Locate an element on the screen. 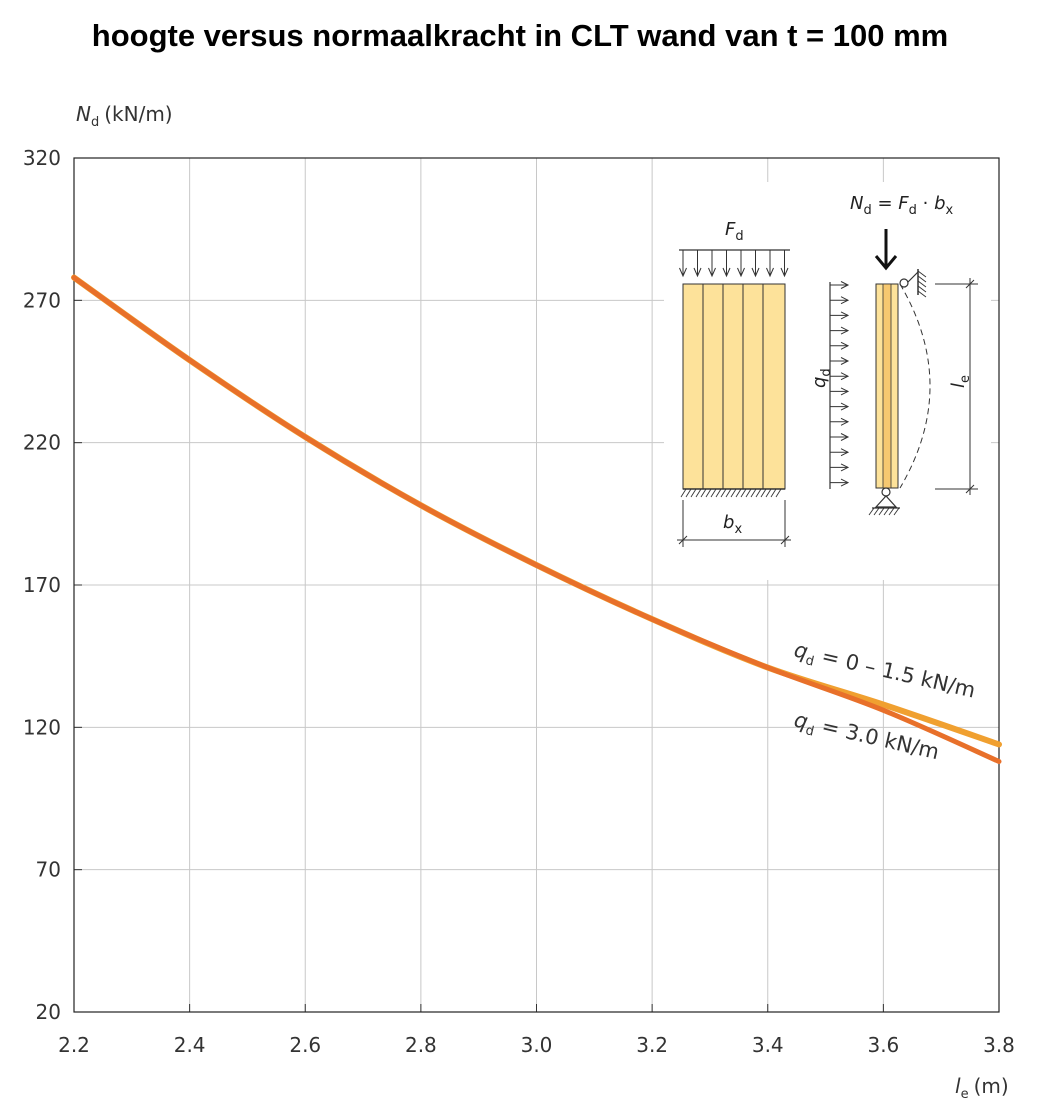  base-hatch is located at coordinates (731, 493).